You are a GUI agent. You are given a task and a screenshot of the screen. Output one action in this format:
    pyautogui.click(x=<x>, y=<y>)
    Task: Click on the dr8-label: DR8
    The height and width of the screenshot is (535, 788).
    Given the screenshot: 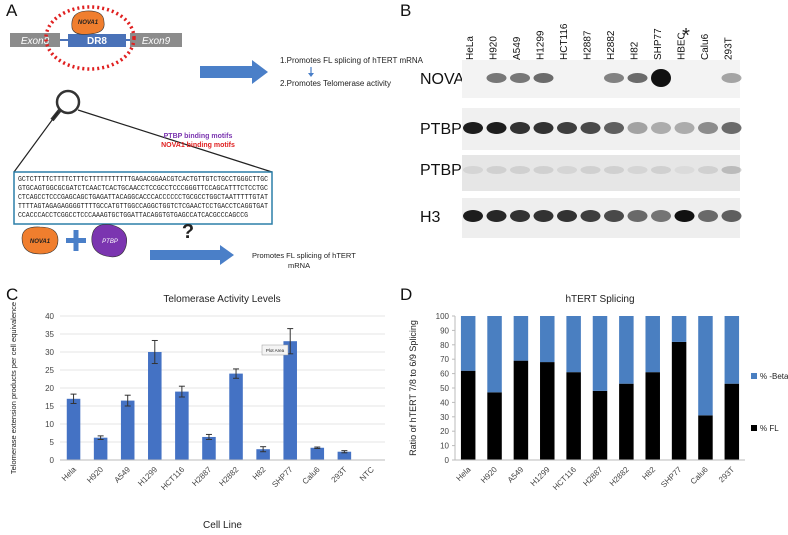 What is the action you would take?
    pyautogui.click(x=97, y=41)
    